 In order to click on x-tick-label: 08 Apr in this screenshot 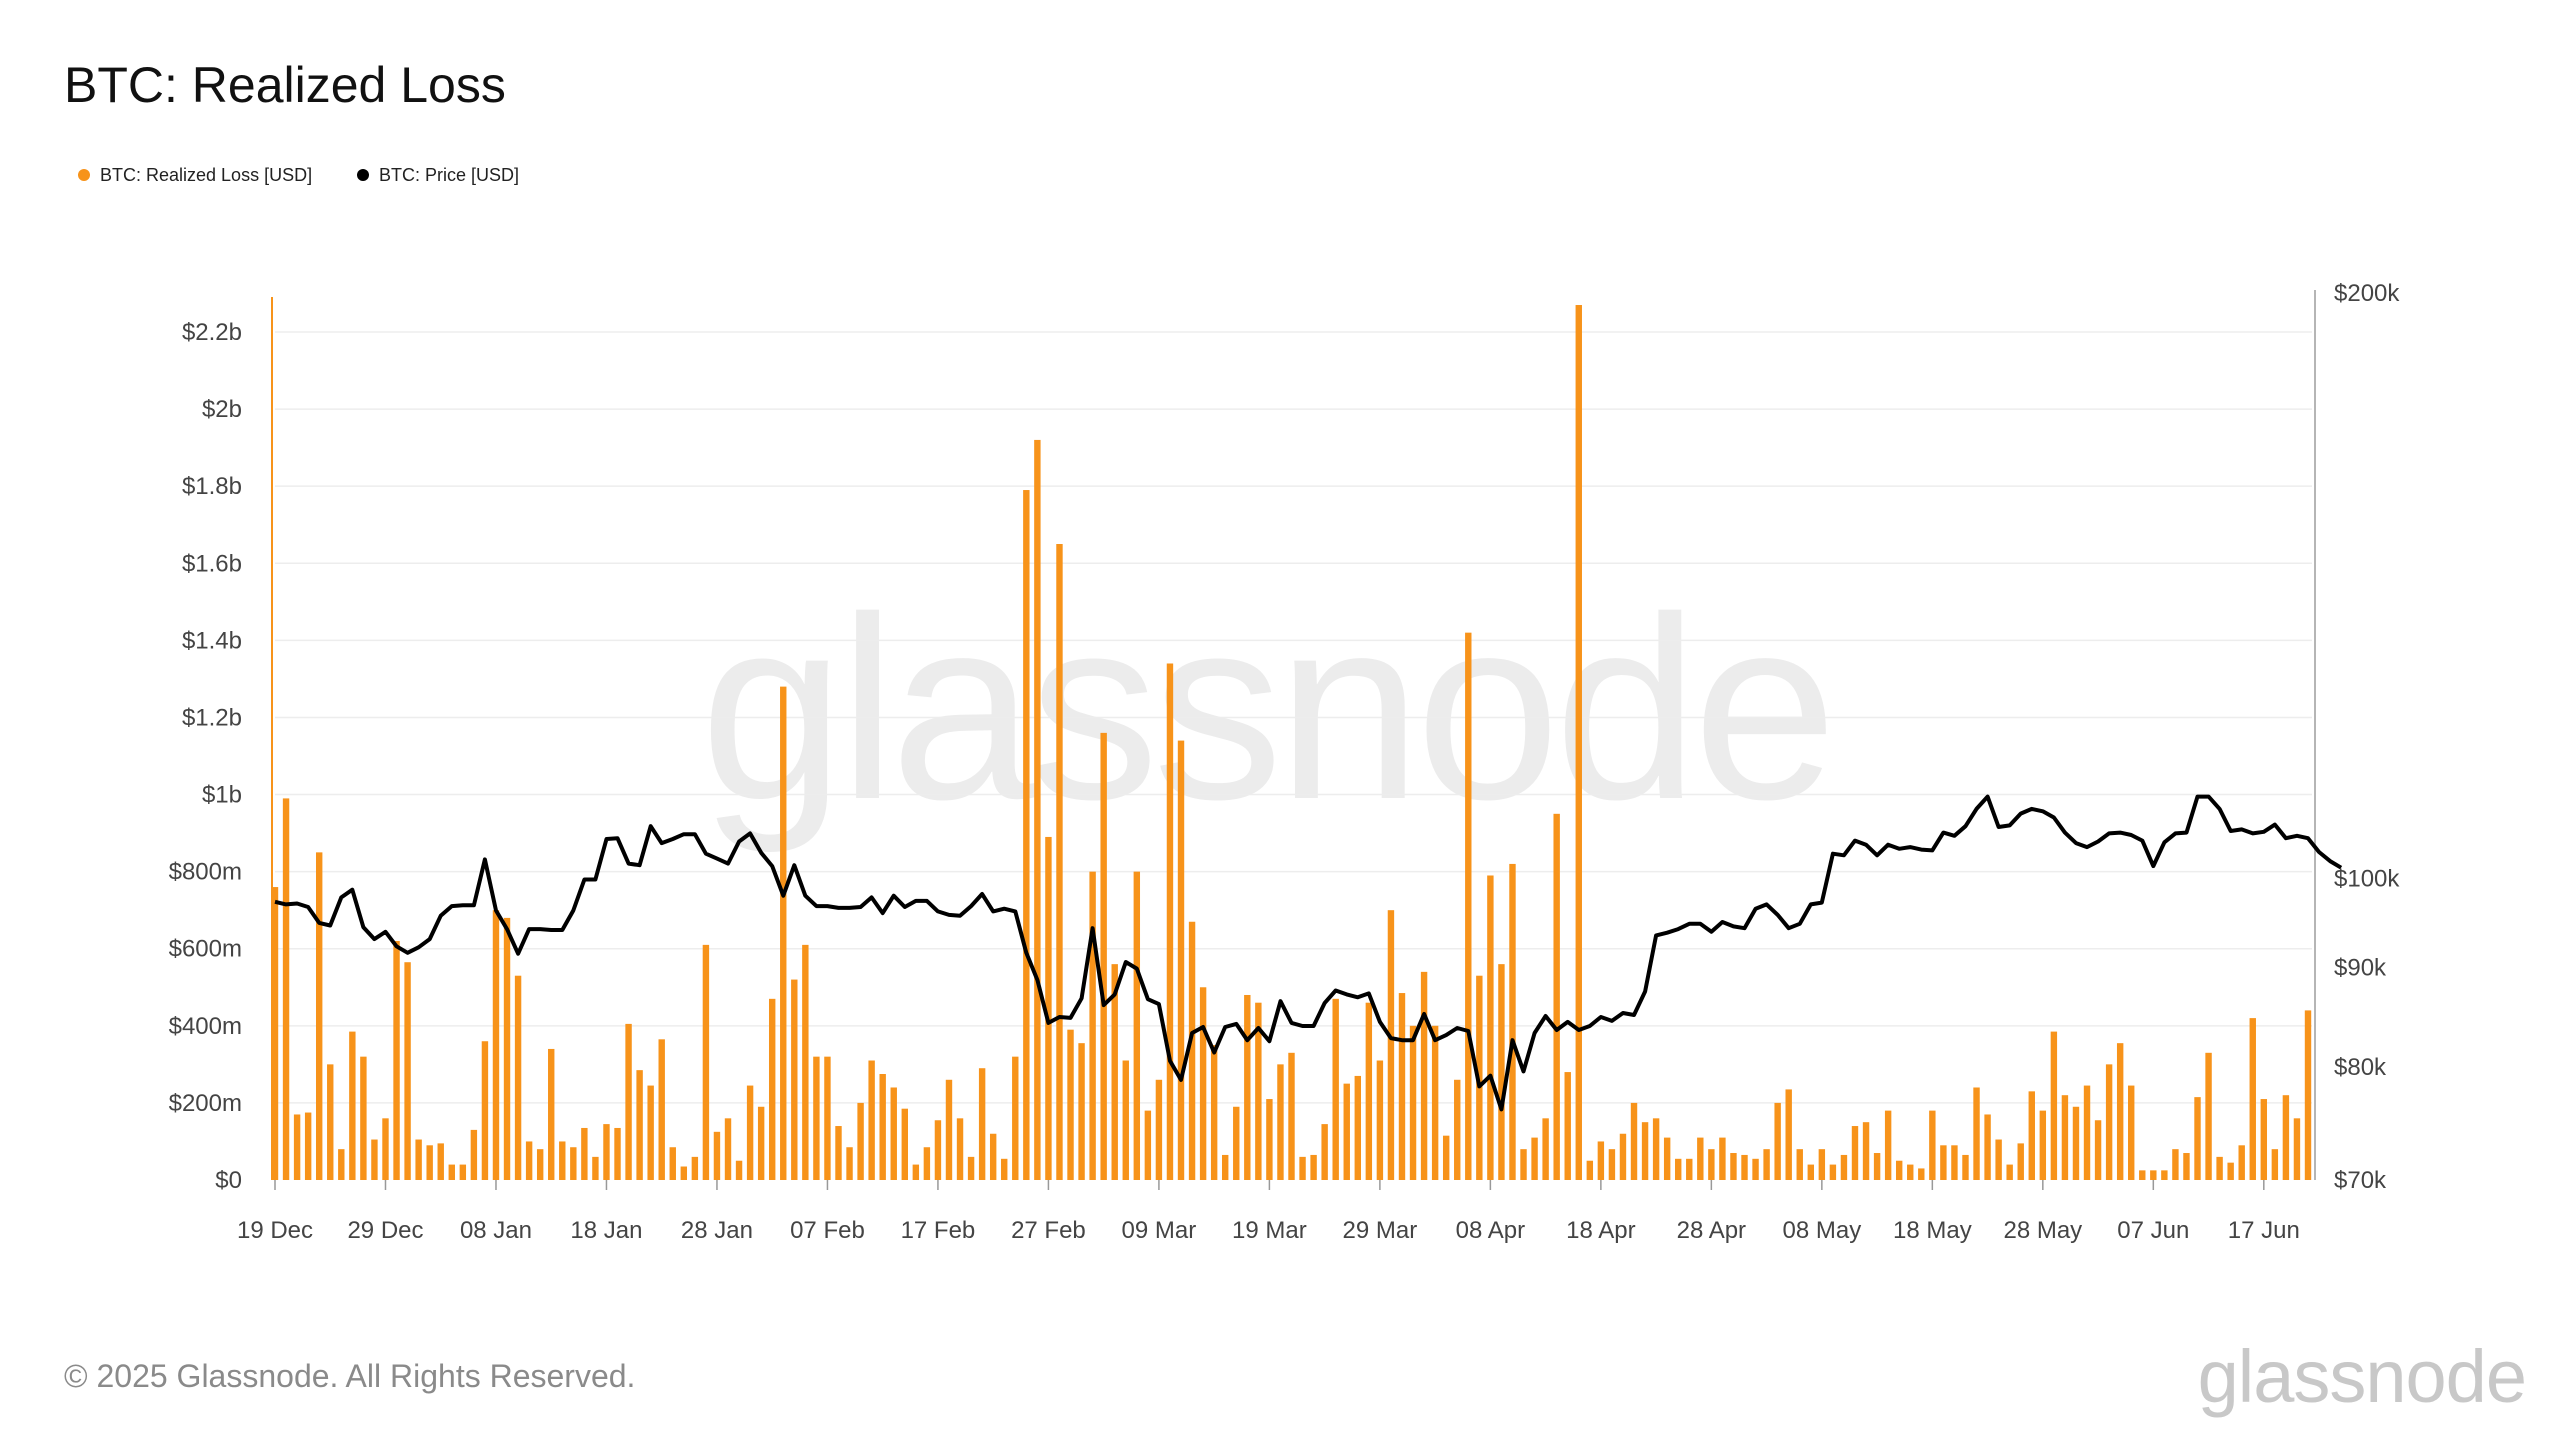, I will do `click(1490, 1230)`.